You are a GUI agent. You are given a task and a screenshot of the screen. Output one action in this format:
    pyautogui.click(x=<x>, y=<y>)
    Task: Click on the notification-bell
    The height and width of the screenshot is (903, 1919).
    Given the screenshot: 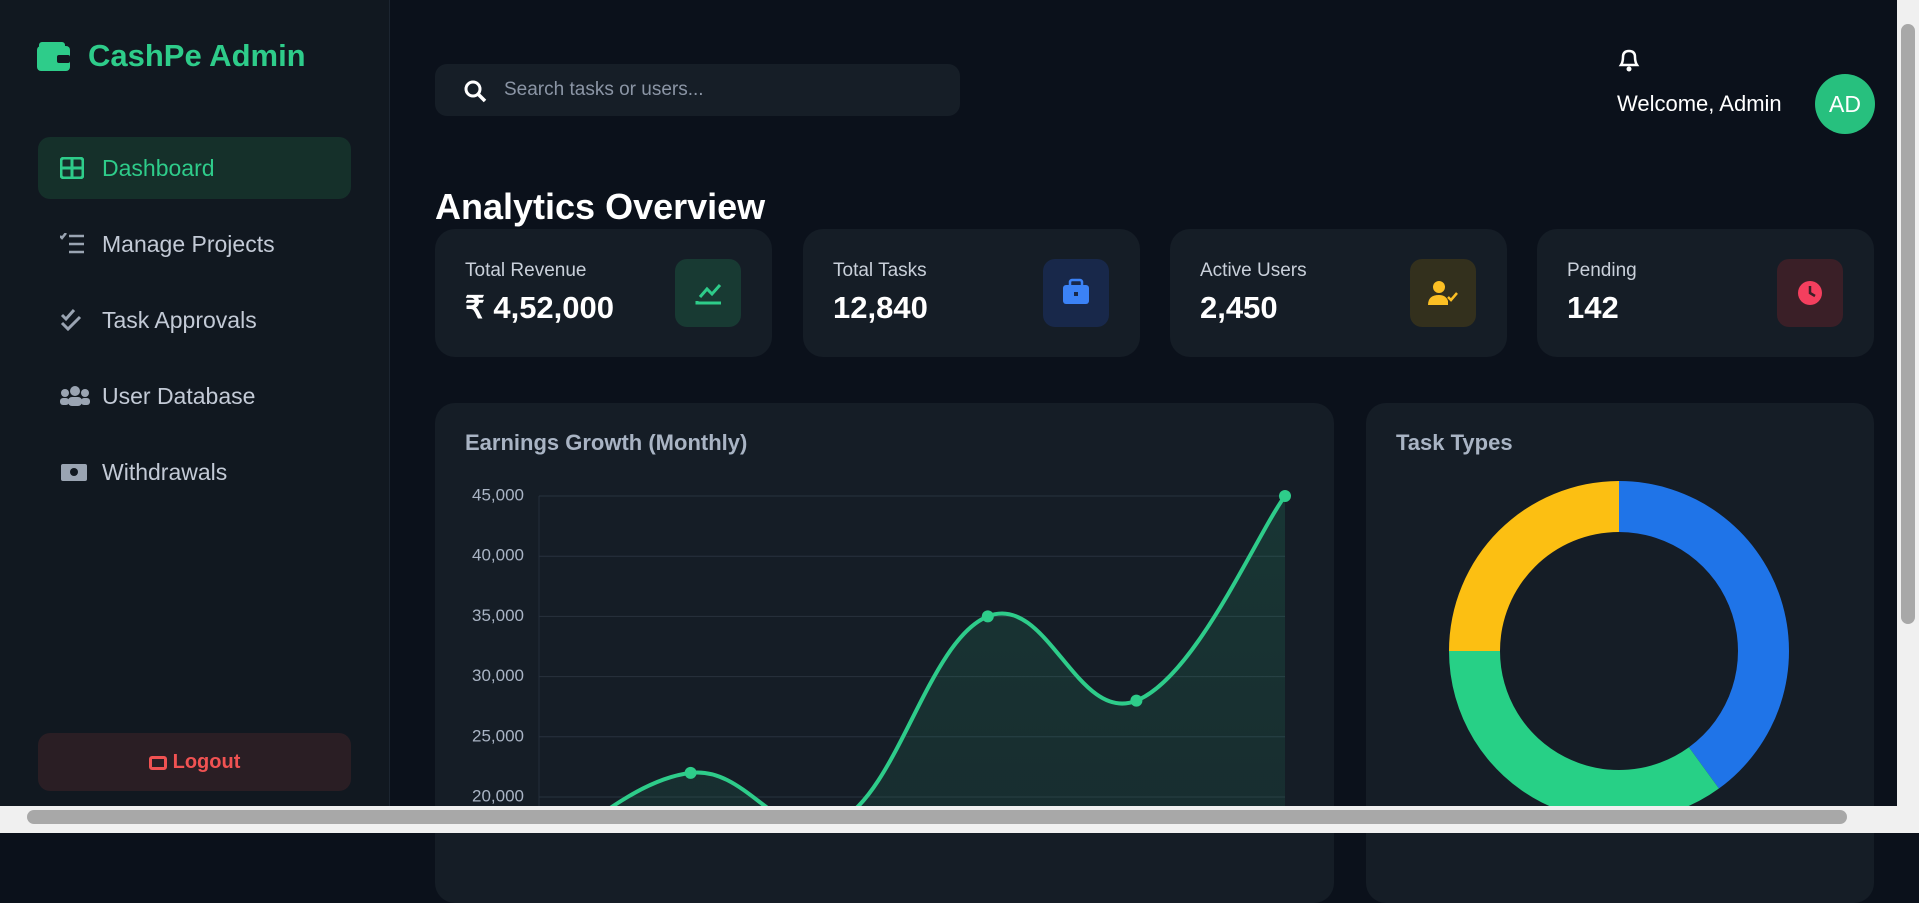 What is the action you would take?
    pyautogui.click(x=1629, y=60)
    